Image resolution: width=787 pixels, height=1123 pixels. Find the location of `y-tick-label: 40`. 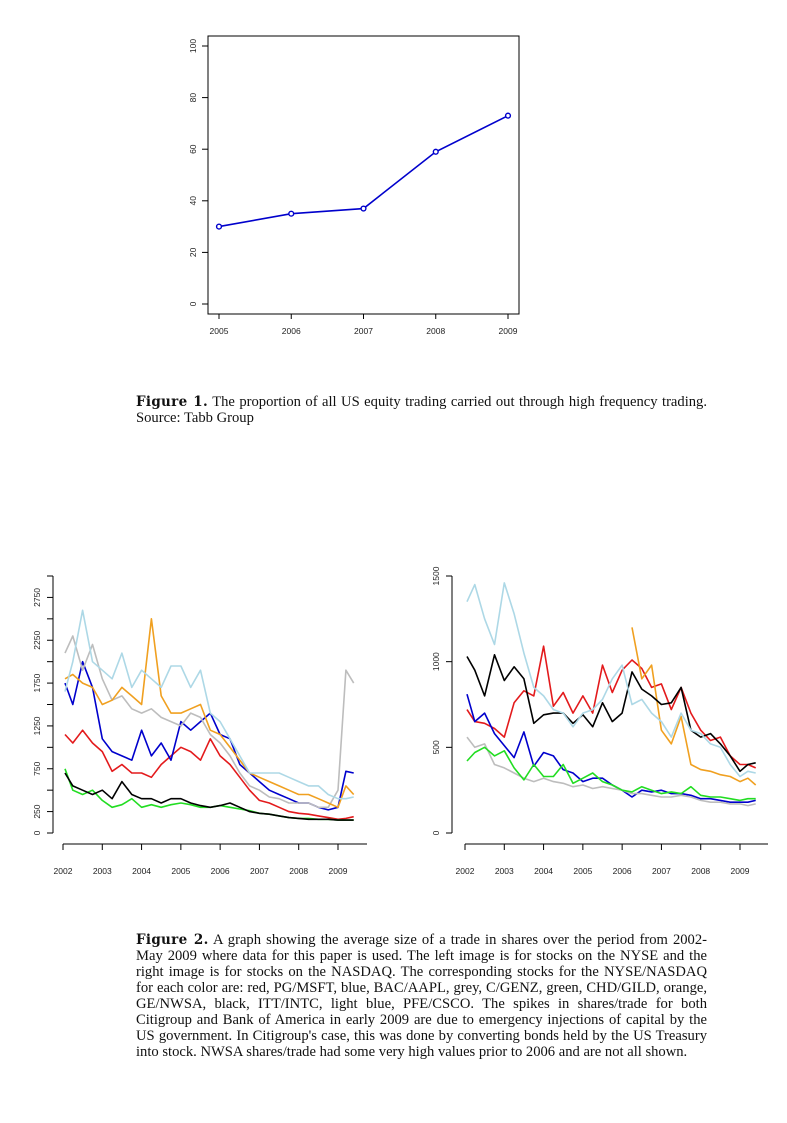

y-tick-label: 40 is located at coordinates (193, 201).